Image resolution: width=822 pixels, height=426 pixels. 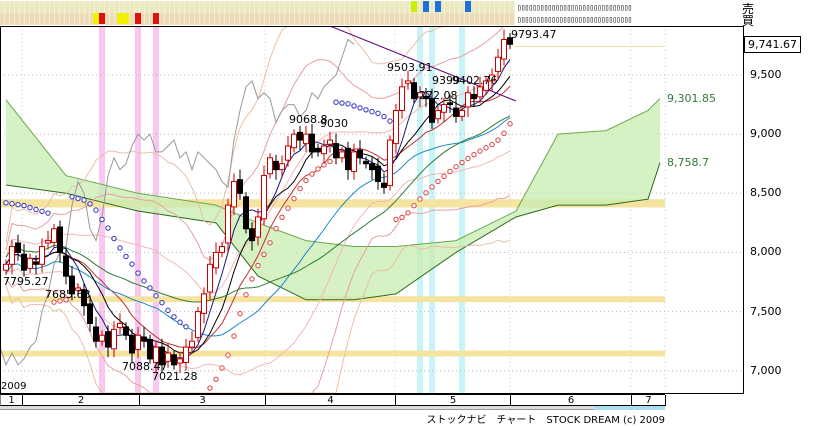 I want to click on price-extreme-label: 7795.27, so click(x=26, y=281).